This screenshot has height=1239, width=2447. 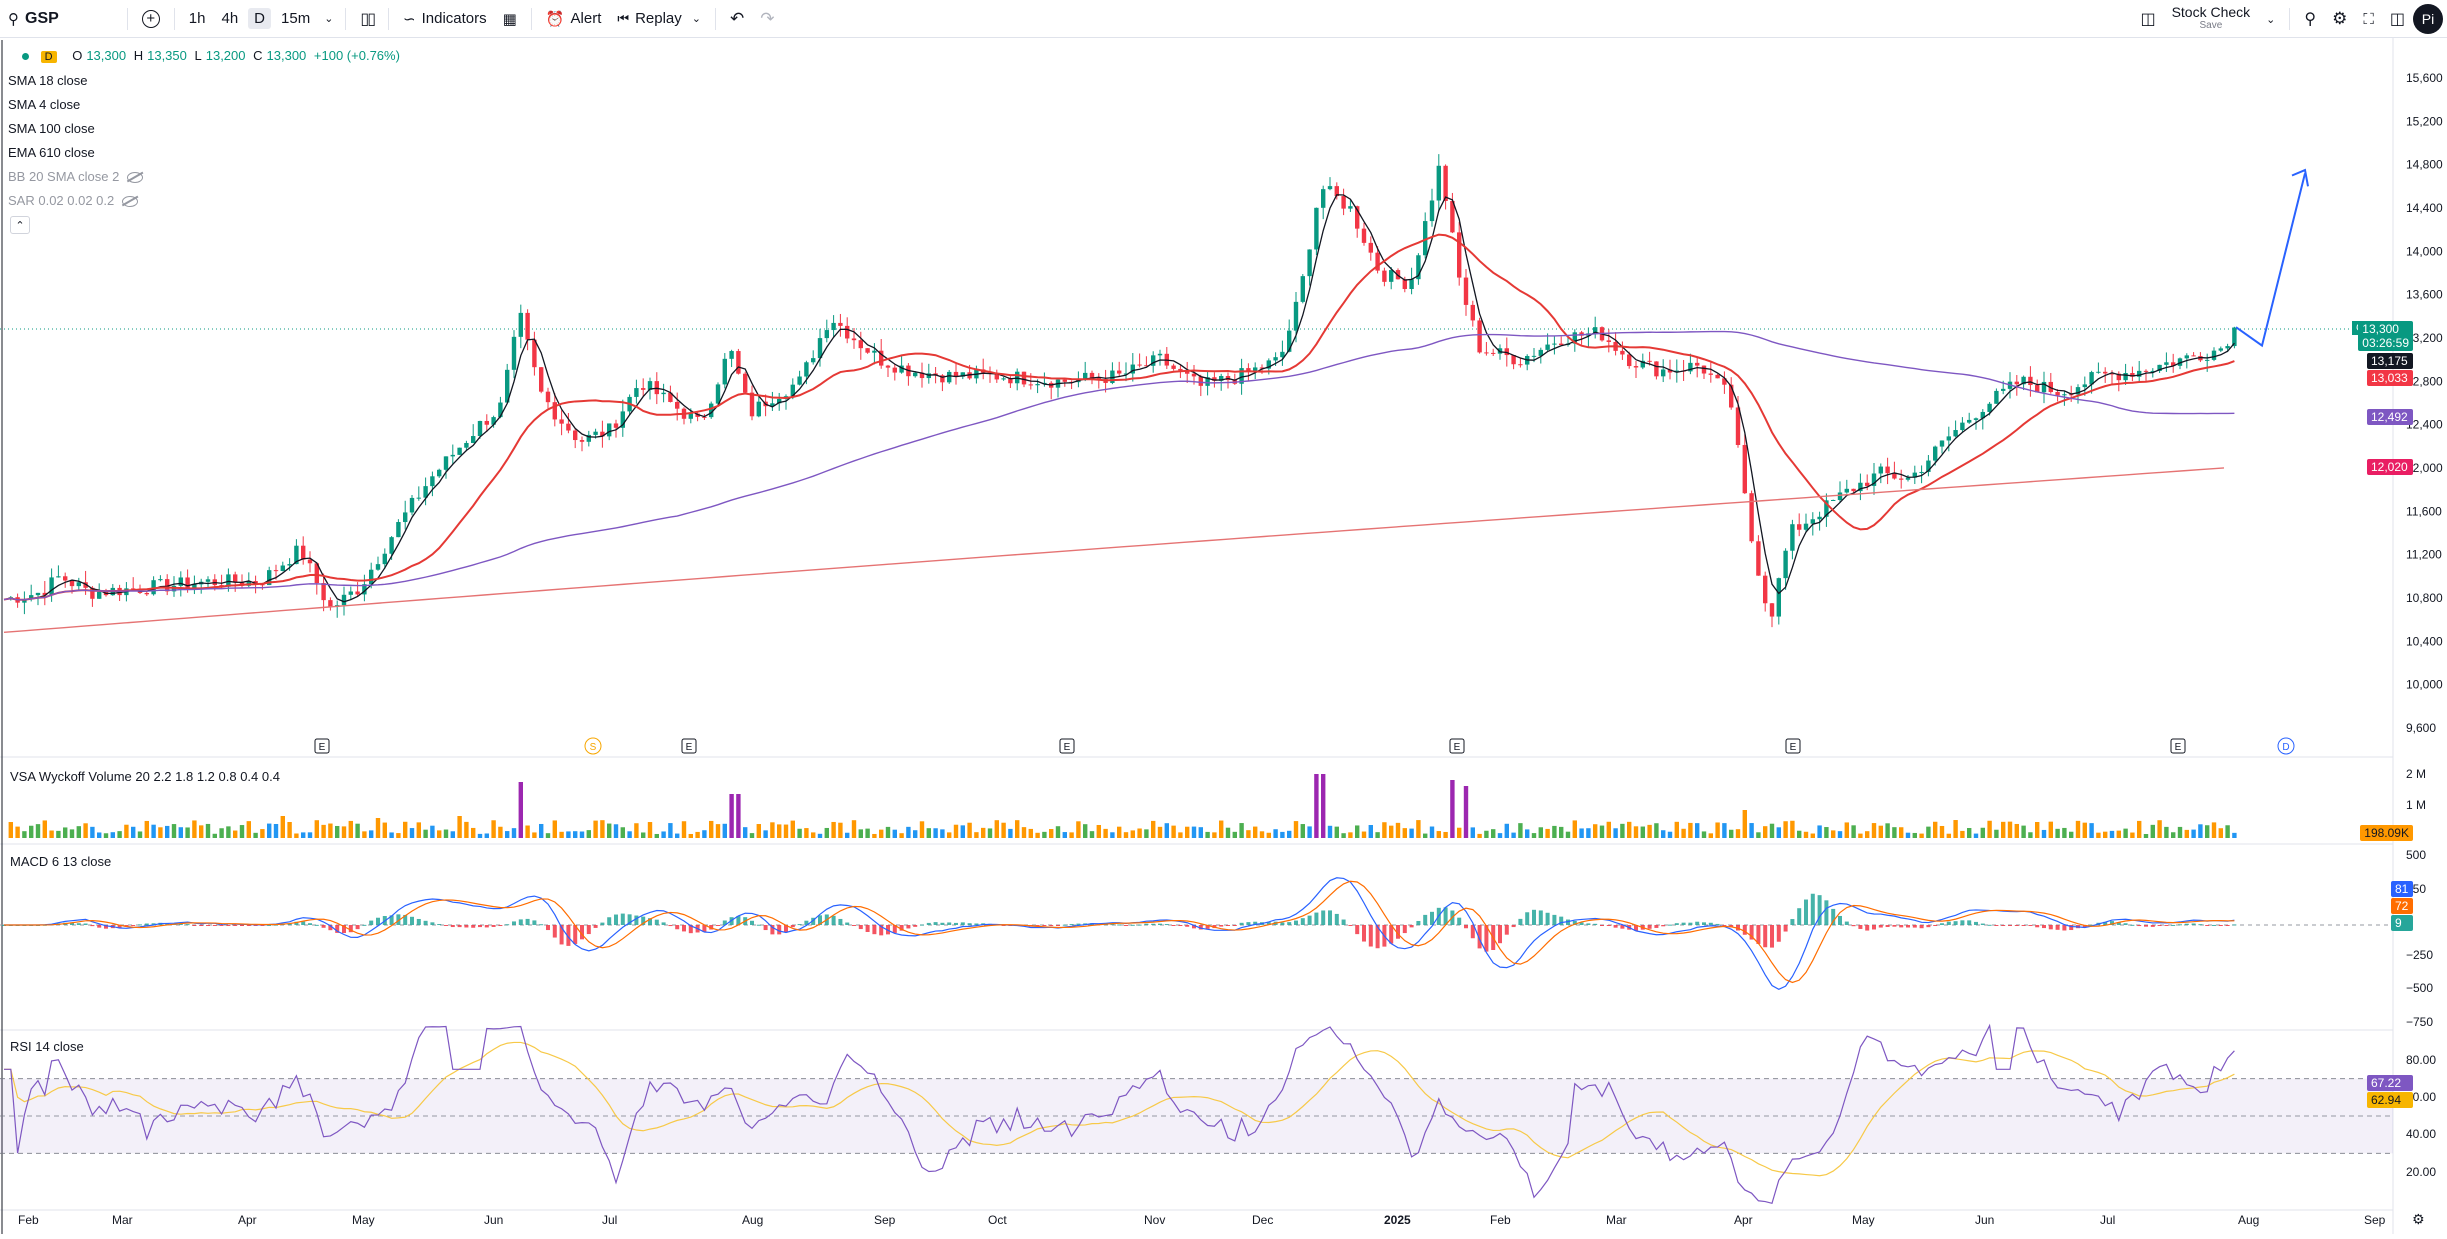 I want to click on quick-search-button: ⚲, so click(x=2310, y=19).